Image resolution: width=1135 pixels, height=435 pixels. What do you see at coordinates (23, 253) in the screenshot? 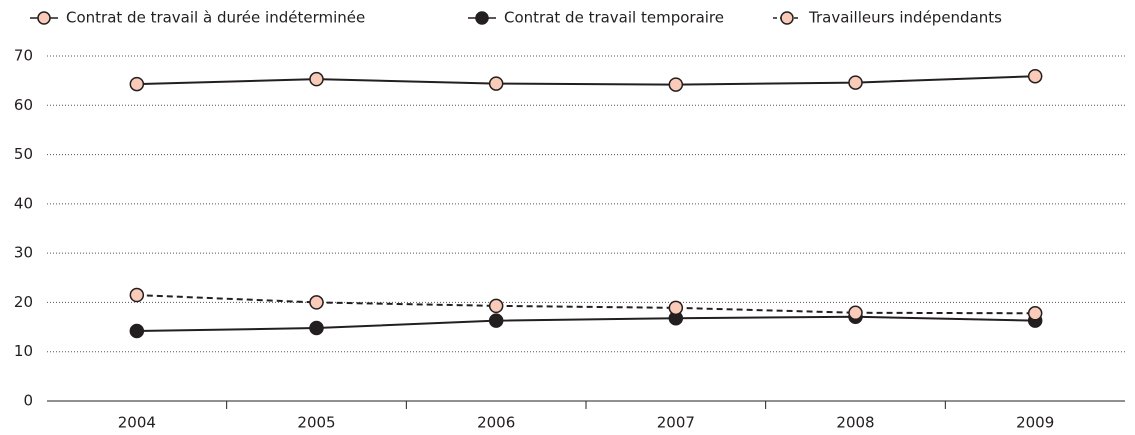
I see `y-tick-label: 30` at bounding box center [23, 253].